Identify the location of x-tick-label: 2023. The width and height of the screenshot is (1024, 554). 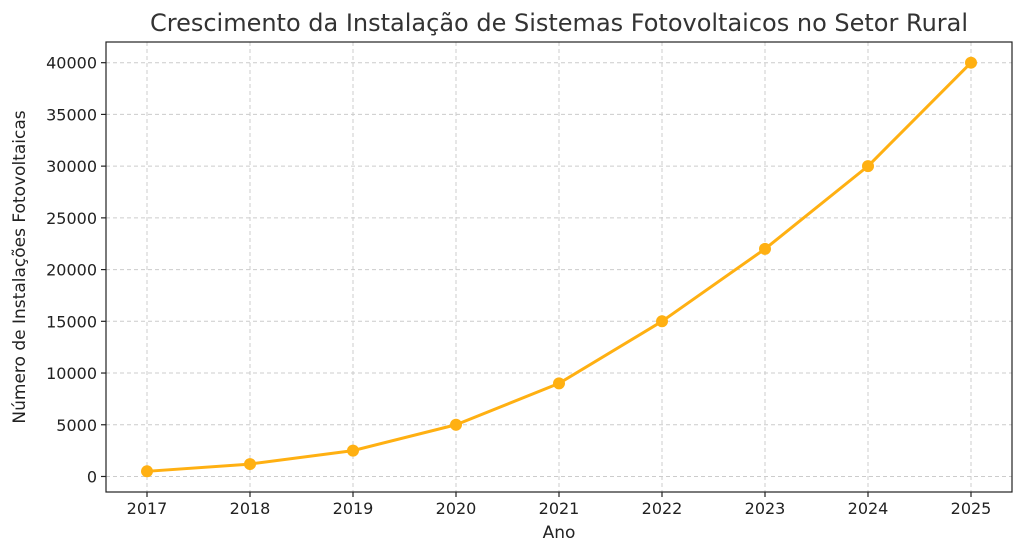
(765, 508).